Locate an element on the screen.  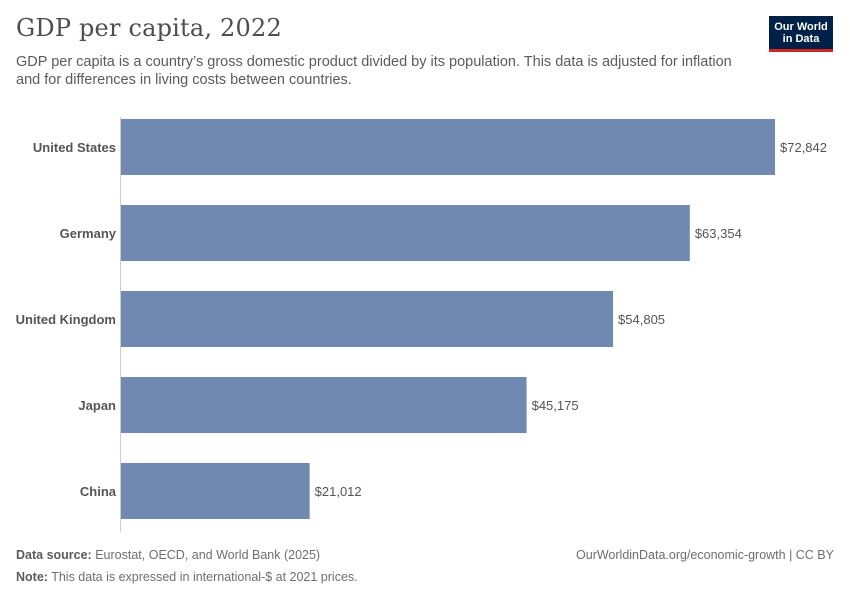
category-label: Japan is located at coordinates (97, 405).